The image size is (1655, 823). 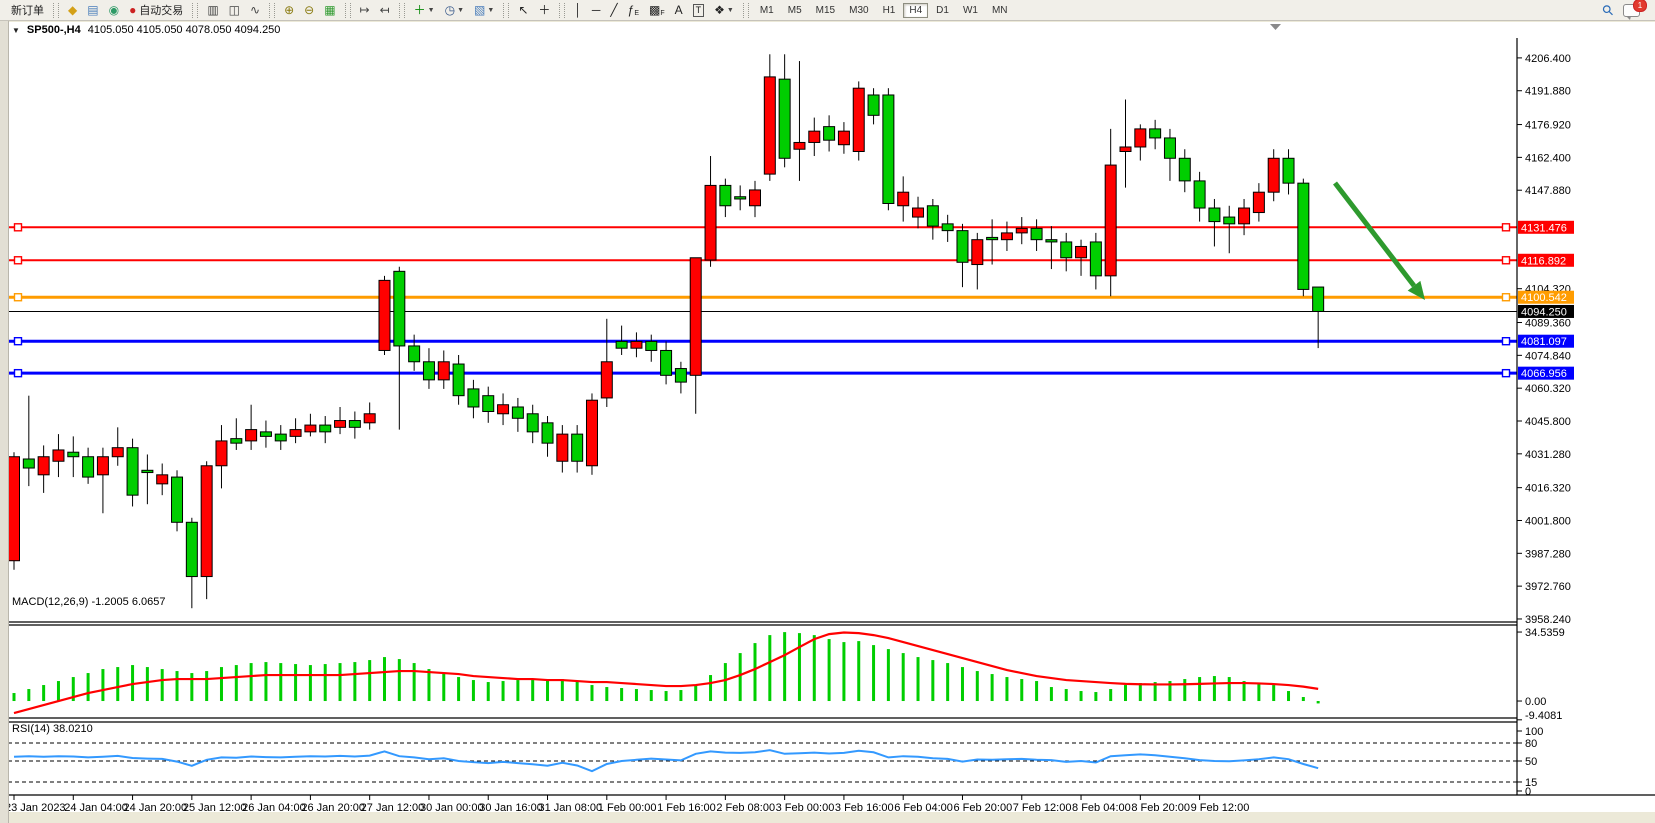 I want to click on vertical-line-icon: │, so click(x=578, y=10).